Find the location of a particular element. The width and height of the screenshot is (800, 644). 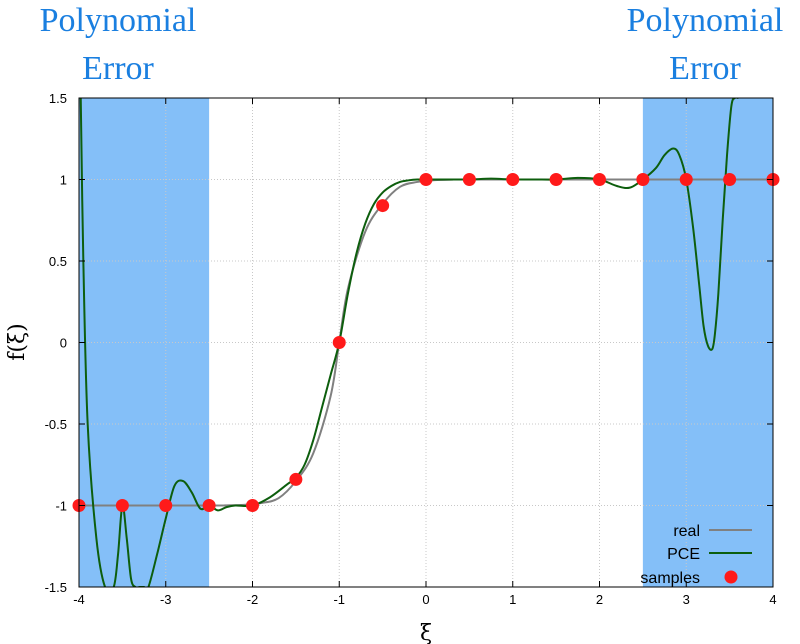

y-tick-label: 0.5 is located at coordinates (58, 261).